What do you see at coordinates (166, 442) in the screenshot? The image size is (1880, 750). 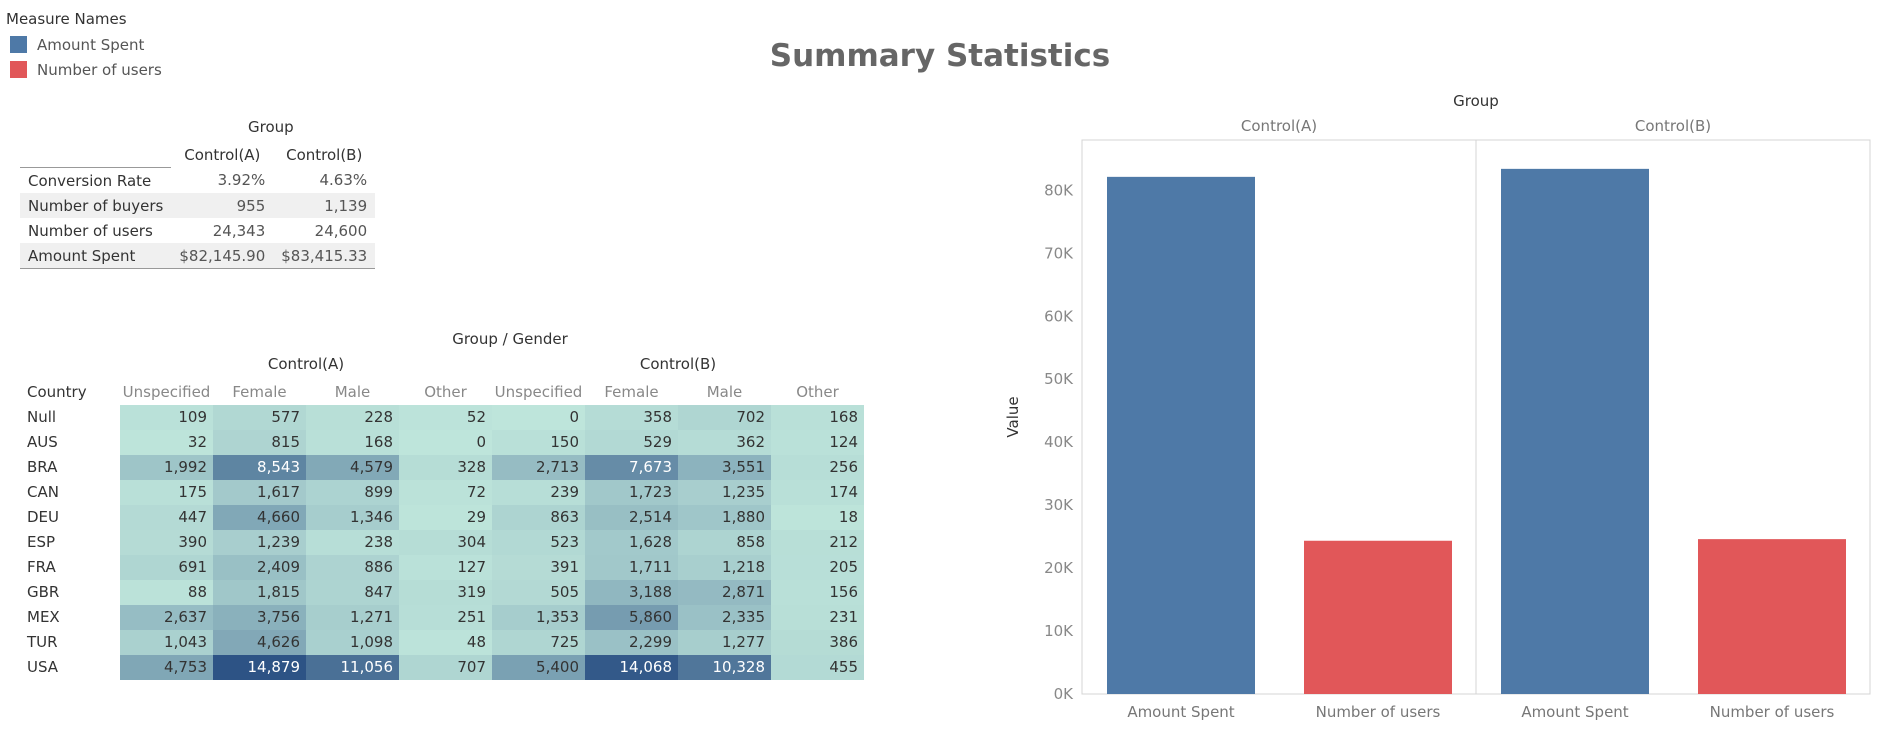 I see `heatmap-cell: 32` at bounding box center [166, 442].